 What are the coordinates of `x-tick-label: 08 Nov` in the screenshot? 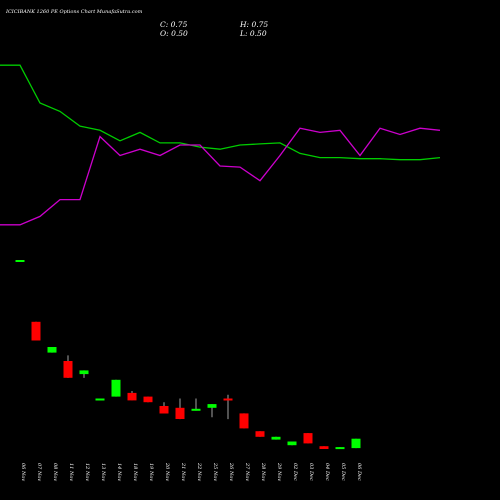 It's located at (55, 472).